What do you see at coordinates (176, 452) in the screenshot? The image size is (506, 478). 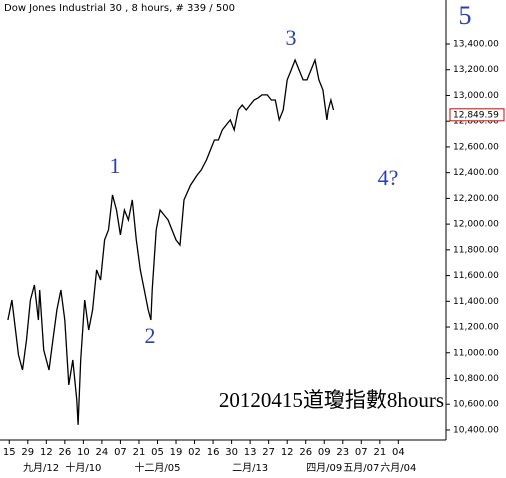 I see `x-tick-label: 19` at bounding box center [176, 452].